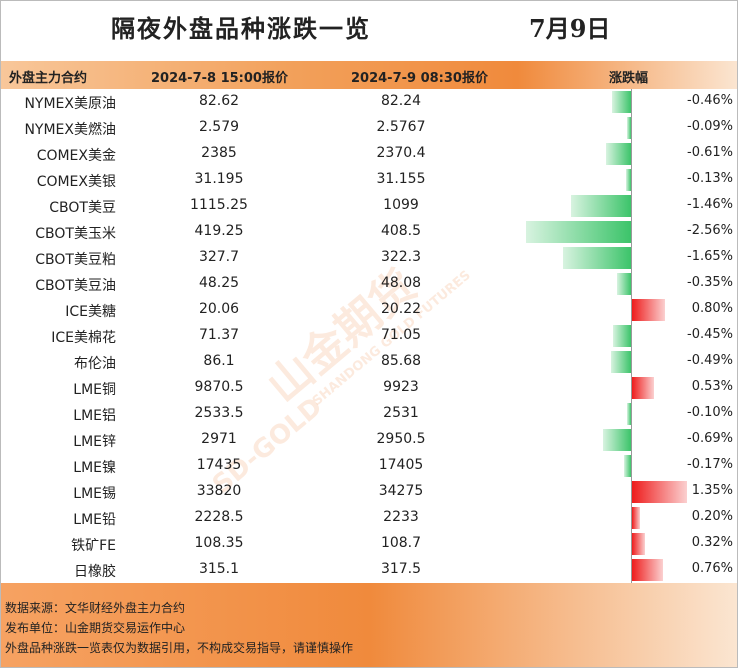 The image size is (738, 668). Describe the element at coordinates (219, 257) in the screenshot. I see `price-prev: 327.7` at that location.